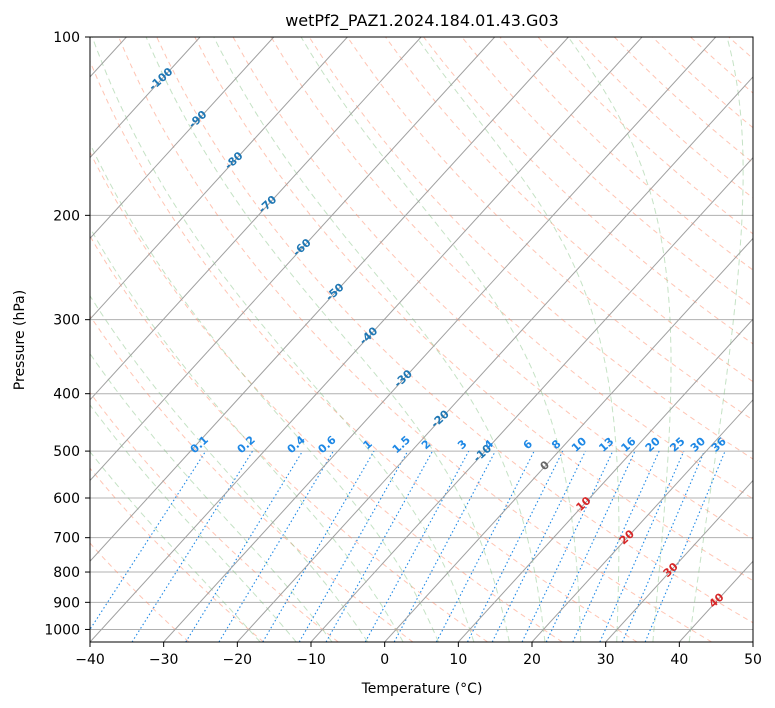 The width and height of the screenshot is (775, 708). Describe the element at coordinates (458, 660) in the screenshot. I see `x-tick-label: 10` at that location.